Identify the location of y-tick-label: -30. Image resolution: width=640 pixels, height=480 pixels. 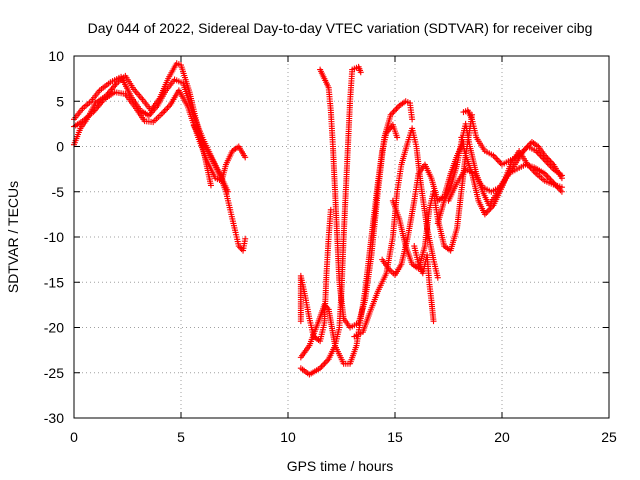
(54, 418).